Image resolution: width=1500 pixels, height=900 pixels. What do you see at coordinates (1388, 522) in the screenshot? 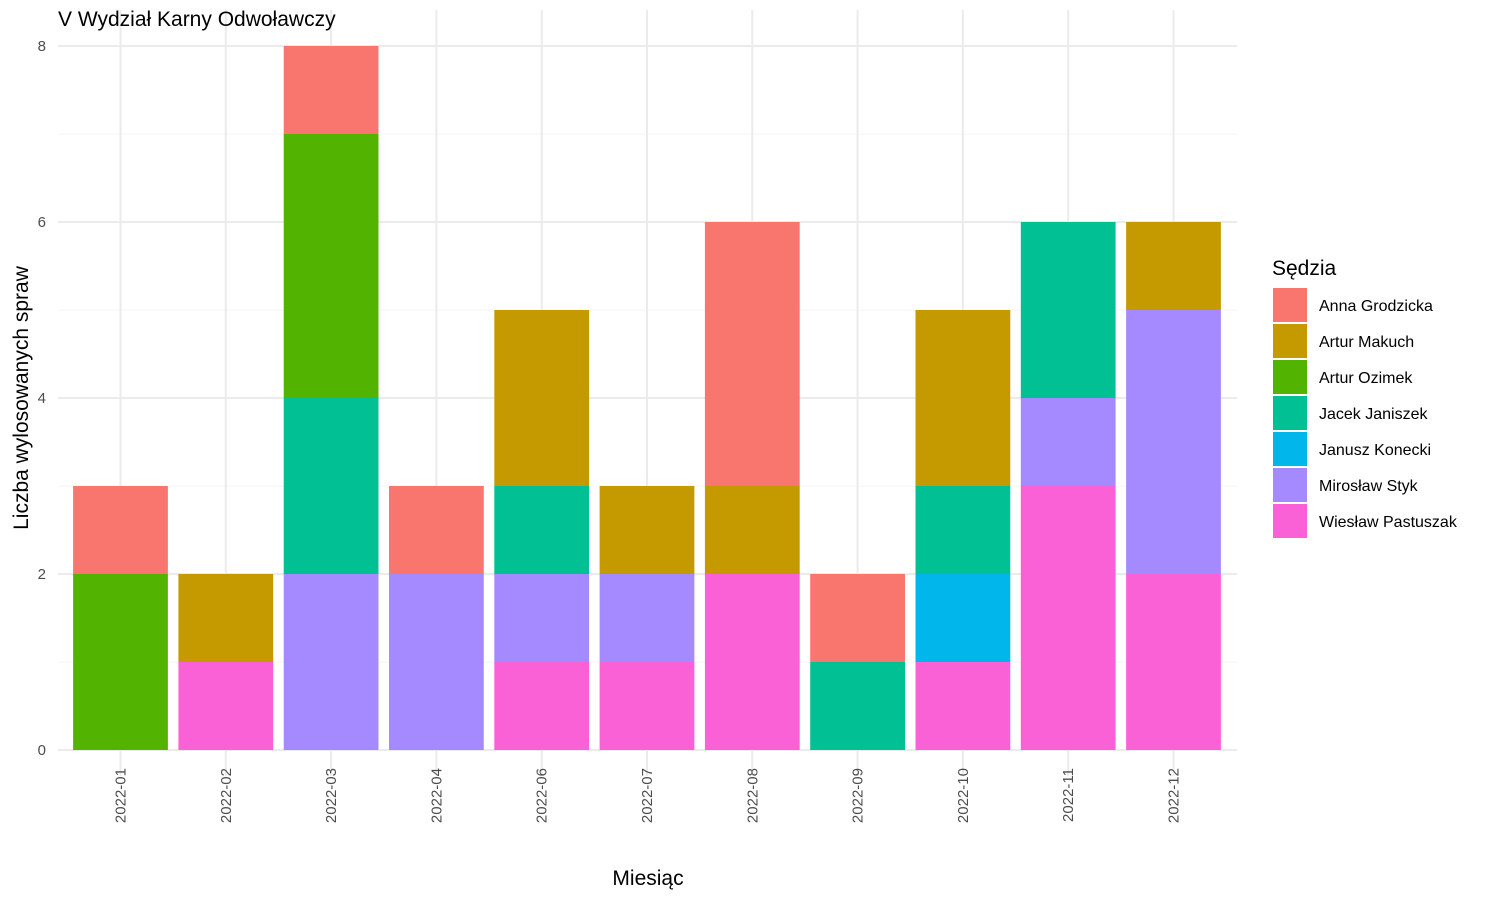
I see `legend-label: Wiesław Pastuszak` at bounding box center [1388, 522].